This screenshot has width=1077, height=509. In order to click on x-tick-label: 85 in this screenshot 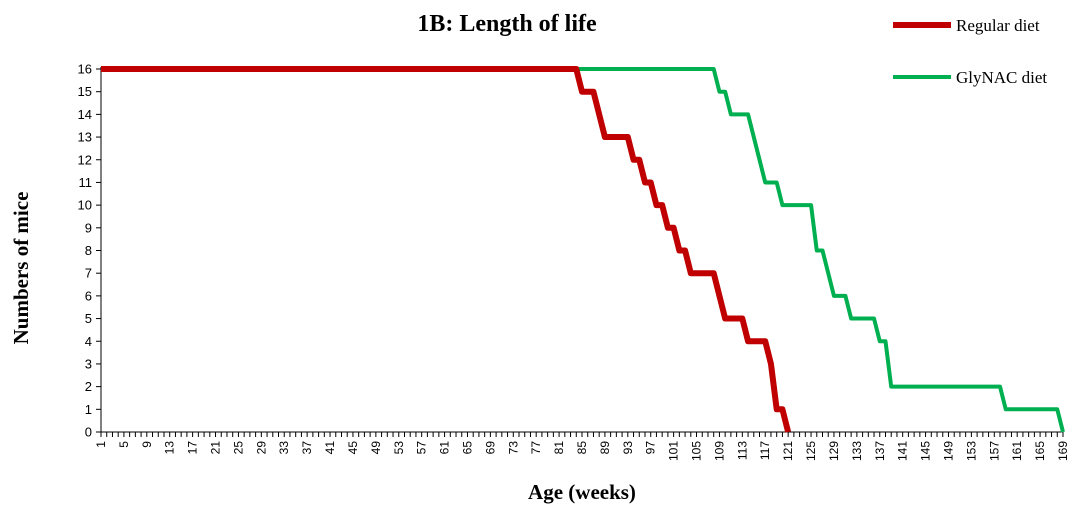, I will do `click(582, 448)`.